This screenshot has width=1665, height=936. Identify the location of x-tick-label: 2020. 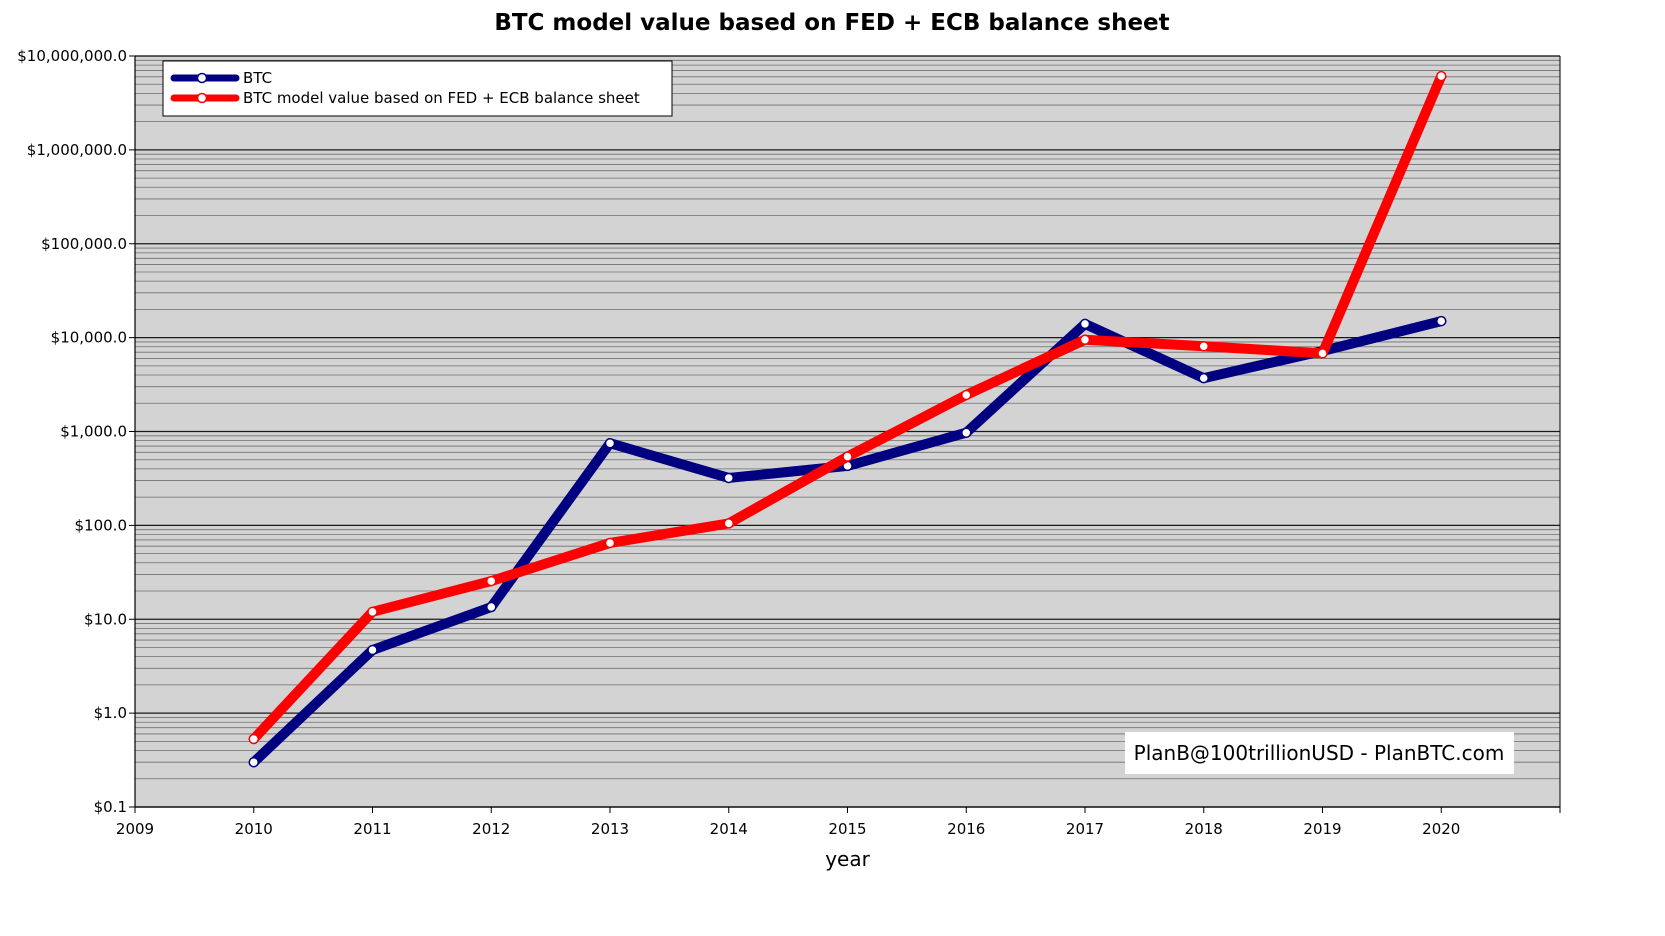
(1441, 829).